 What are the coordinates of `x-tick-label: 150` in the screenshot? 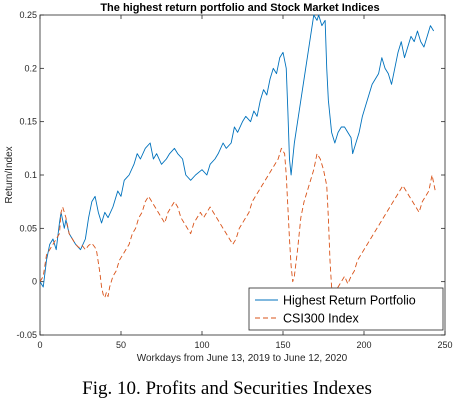 It's located at (282, 345).